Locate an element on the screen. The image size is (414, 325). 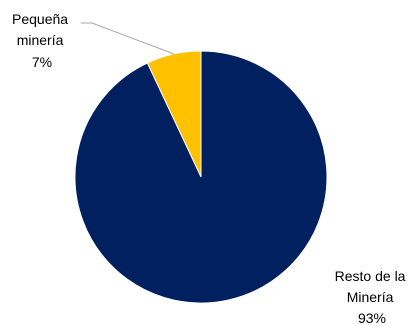
slice-label-line: Pequeña is located at coordinates (40, 19).